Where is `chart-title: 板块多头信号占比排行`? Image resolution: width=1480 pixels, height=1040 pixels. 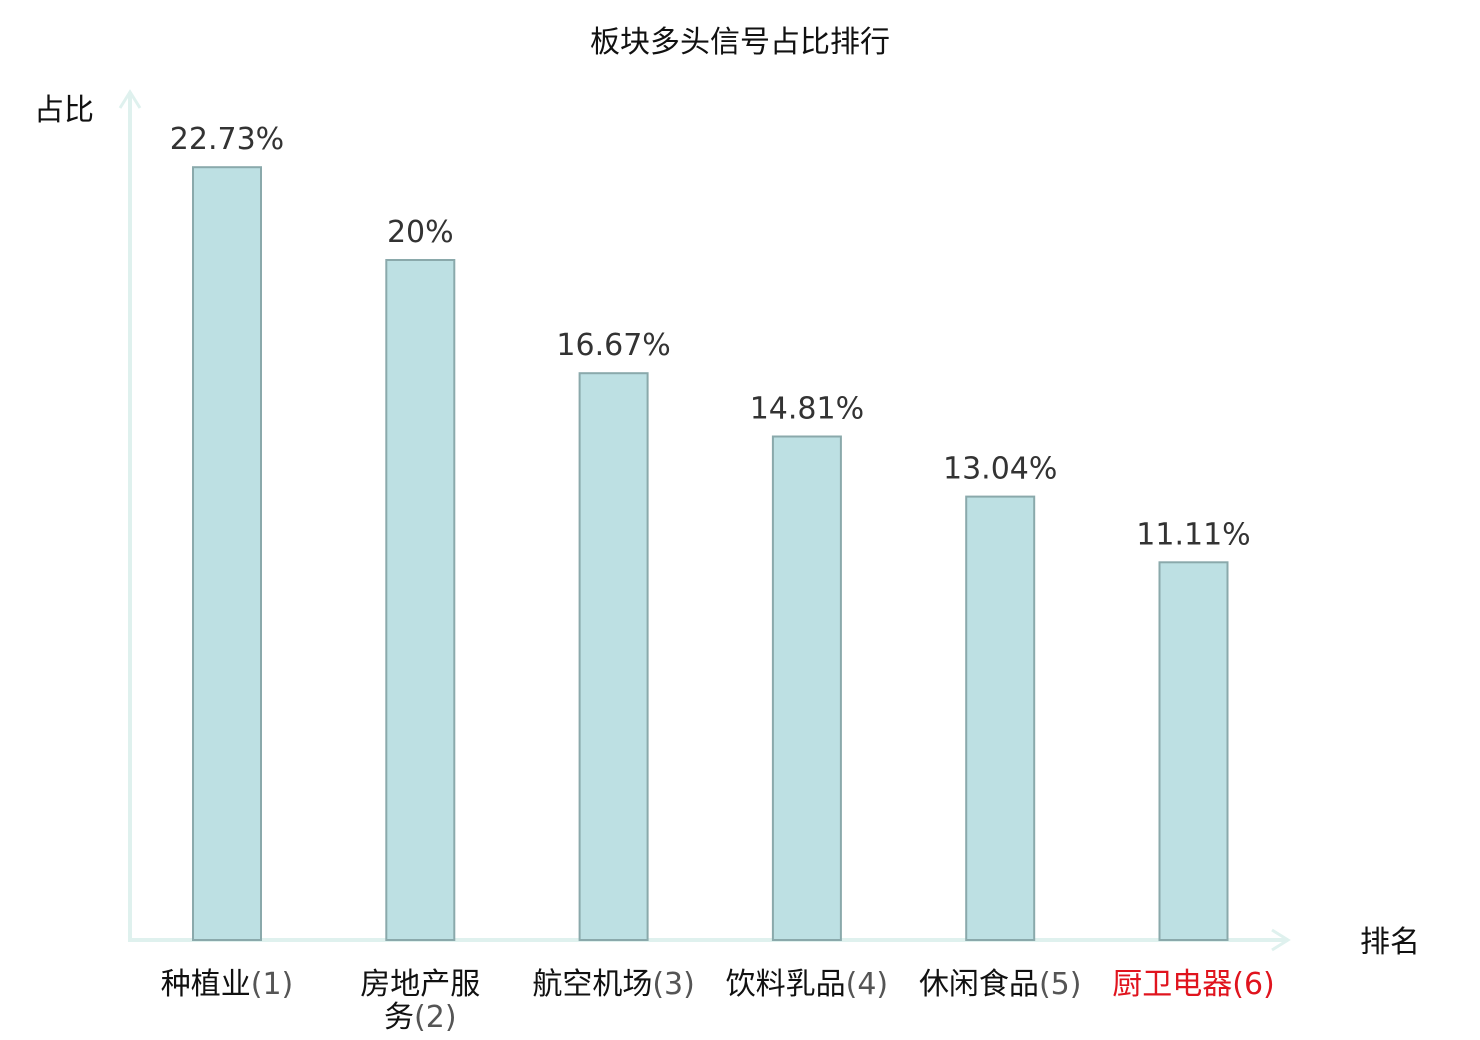 chart-title: 板块多头信号占比排行 is located at coordinates (740, 42).